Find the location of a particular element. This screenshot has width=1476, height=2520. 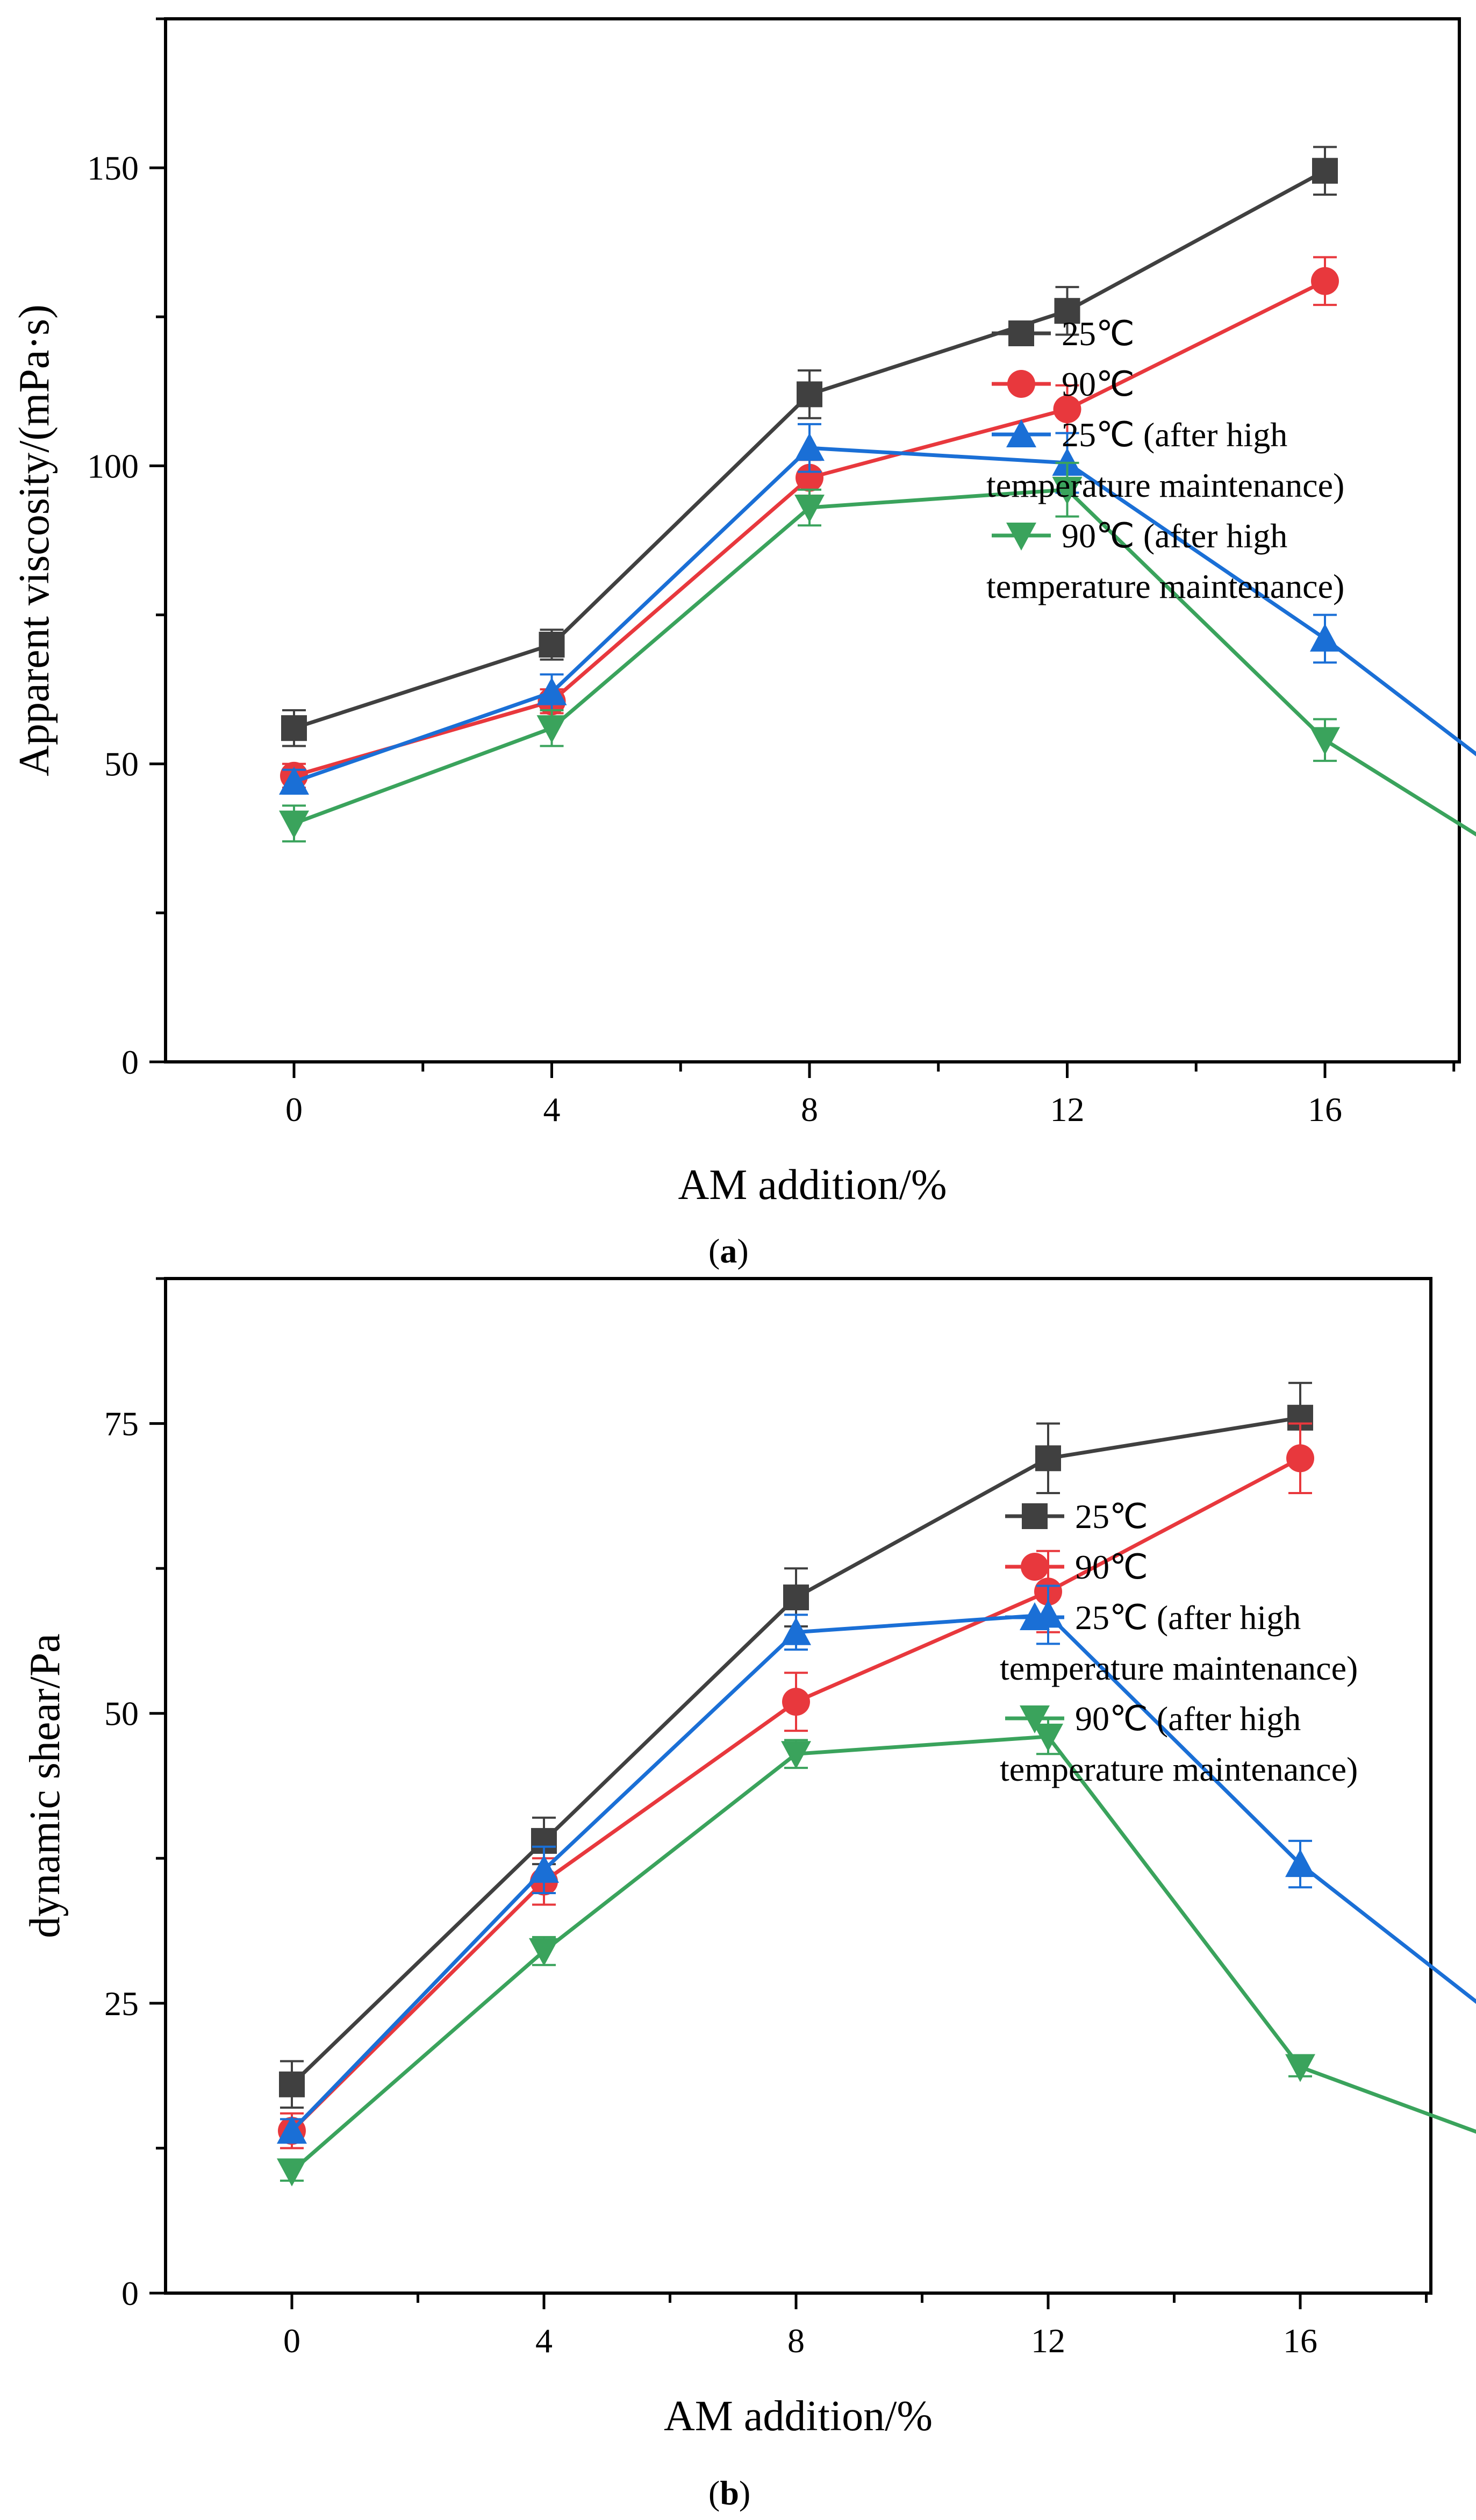

y-tick-label: 100 is located at coordinates (113, 466).